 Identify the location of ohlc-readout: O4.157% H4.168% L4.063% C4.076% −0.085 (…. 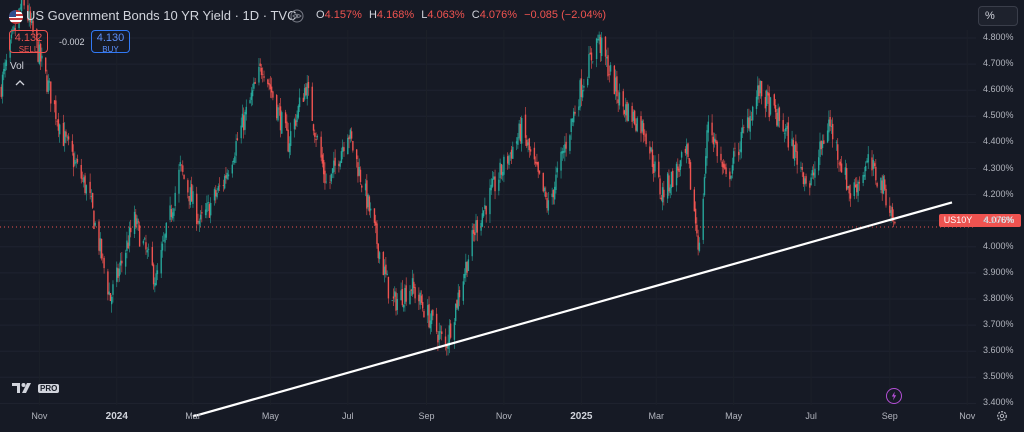
(463, 15).